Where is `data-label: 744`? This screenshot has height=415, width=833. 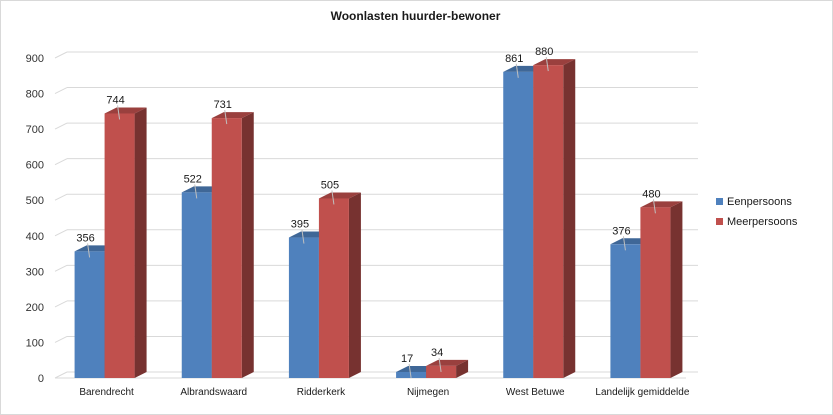
data-label: 744 is located at coordinates (115, 100).